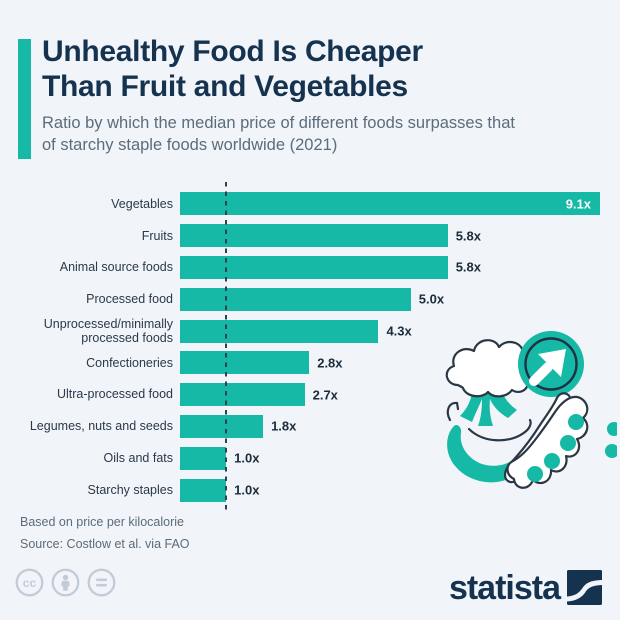 Image resolution: width=620 pixels, height=620 pixels. What do you see at coordinates (108, 331) in the screenshot?
I see `category-label: Unprocessed/minimally processed foods` at bounding box center [108, 331].